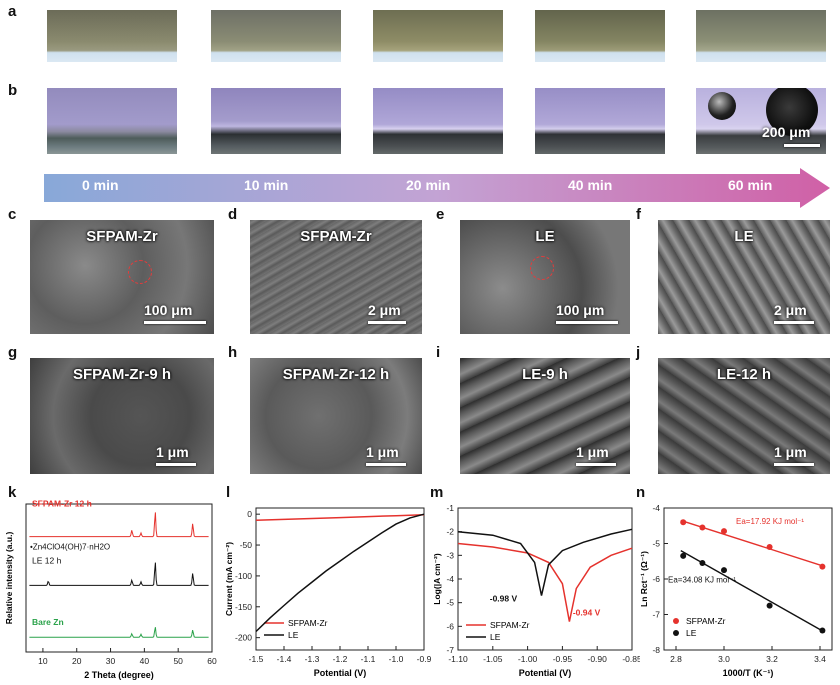 This screenshot has width=840, height=685. What do you see at coordinates (638, 214) in the screenshot?
I see `panel-label-f: f` at bounding box center [638, 214].